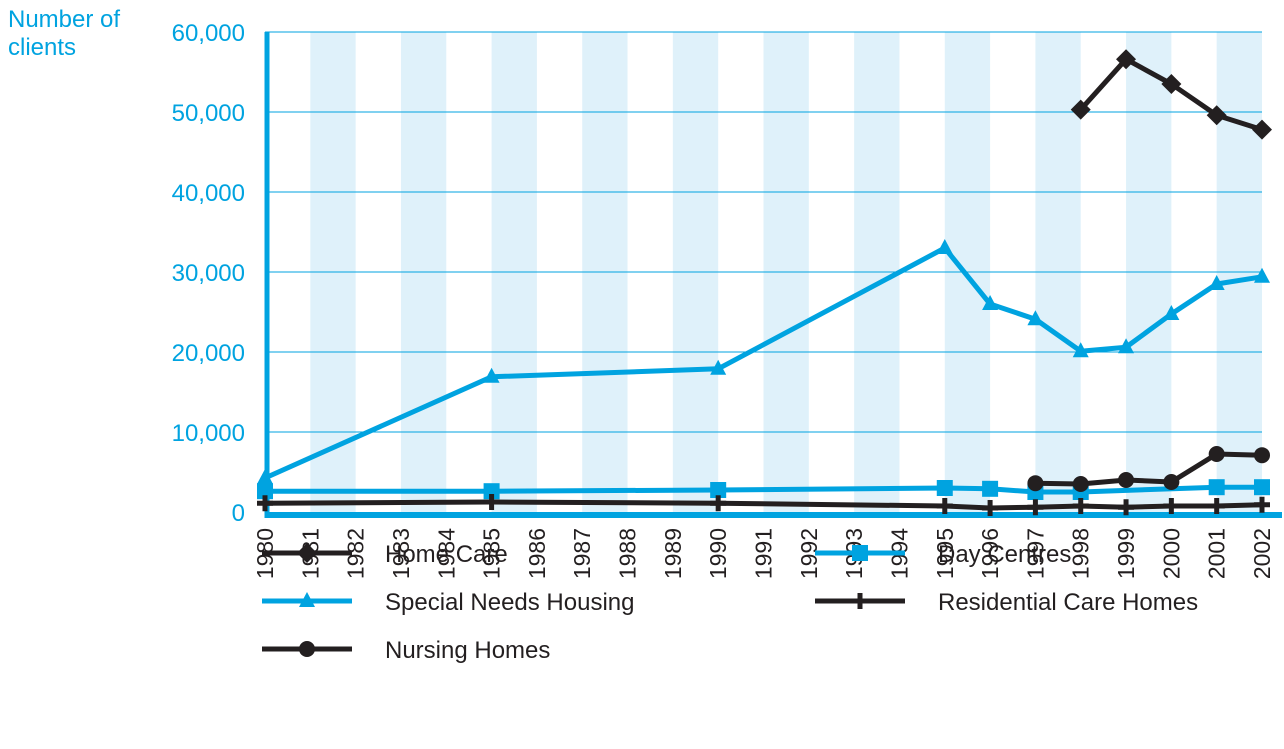 The width and height of the screenshot is (1284, 749). I want to click on x-tick-label: 2002, so click(1262, 553).